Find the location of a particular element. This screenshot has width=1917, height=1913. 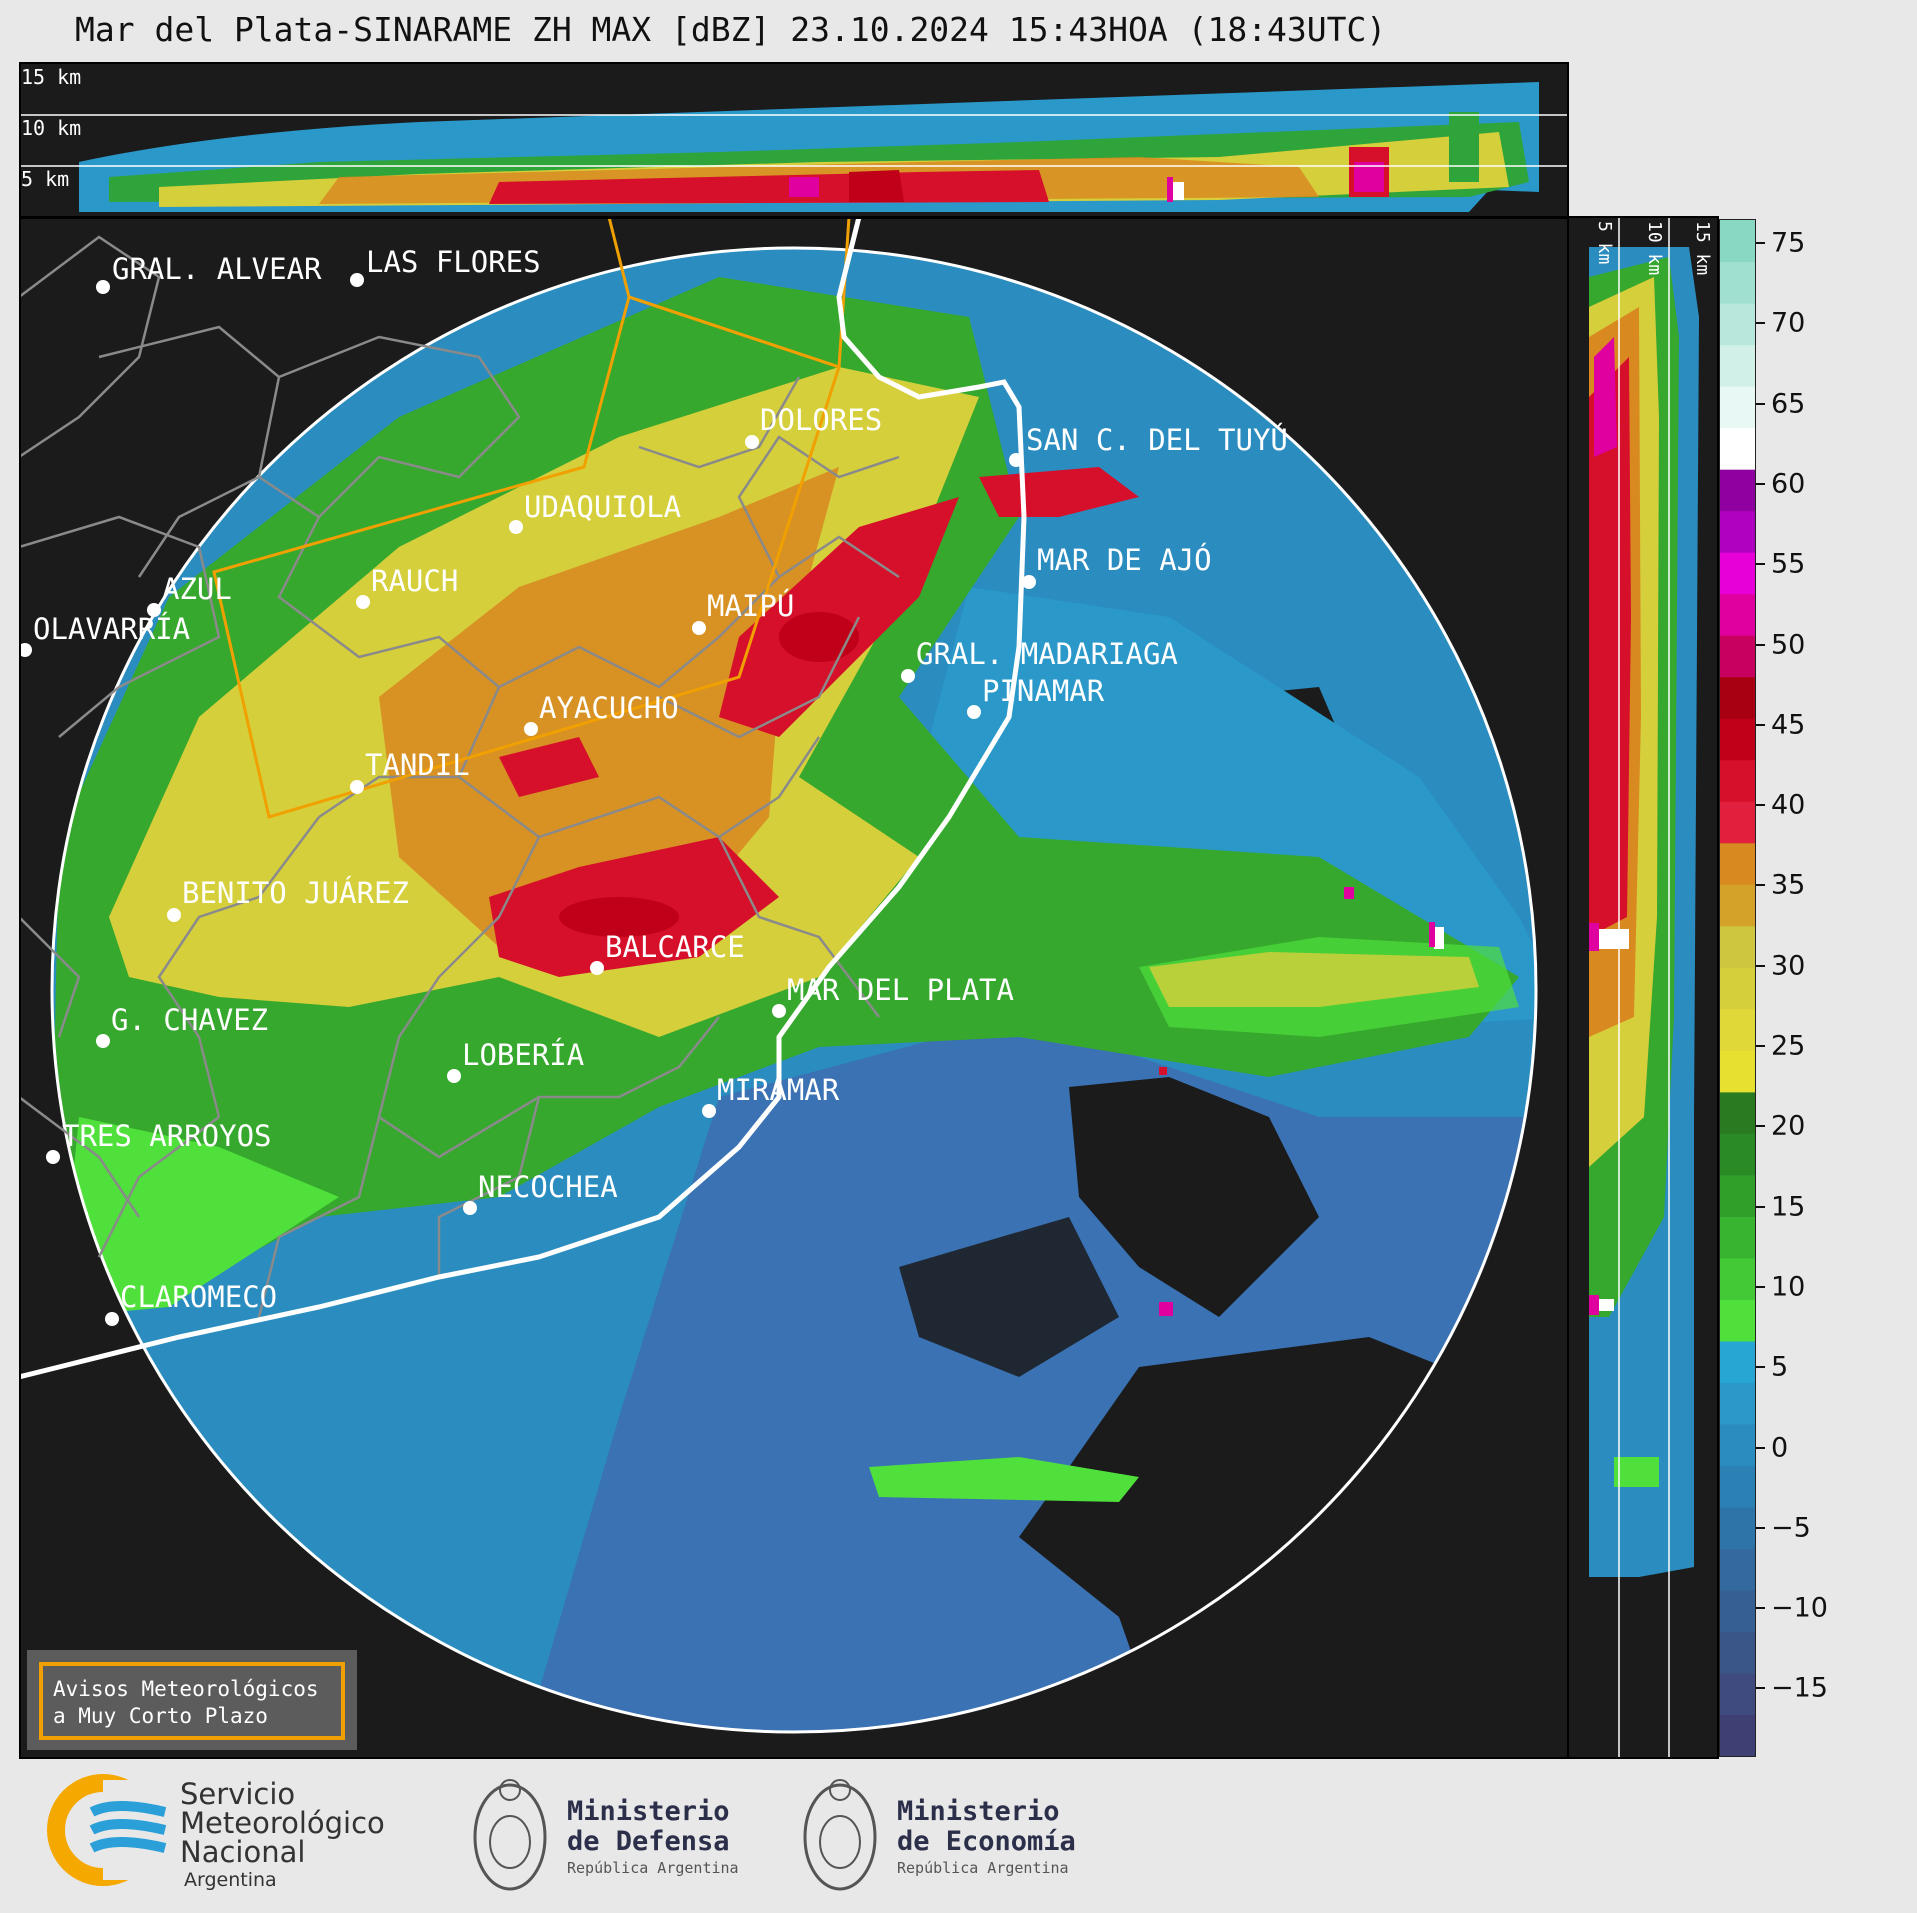

colorbar-tick-label: −10 is located at coordinates (1799, 1608).